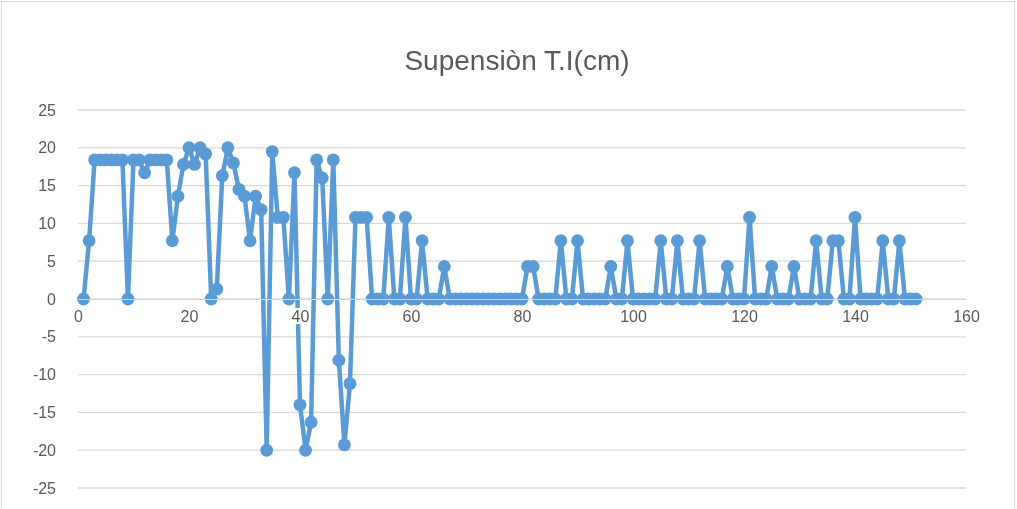  I want to click on y-tick-label: 15, so click(47, 186).